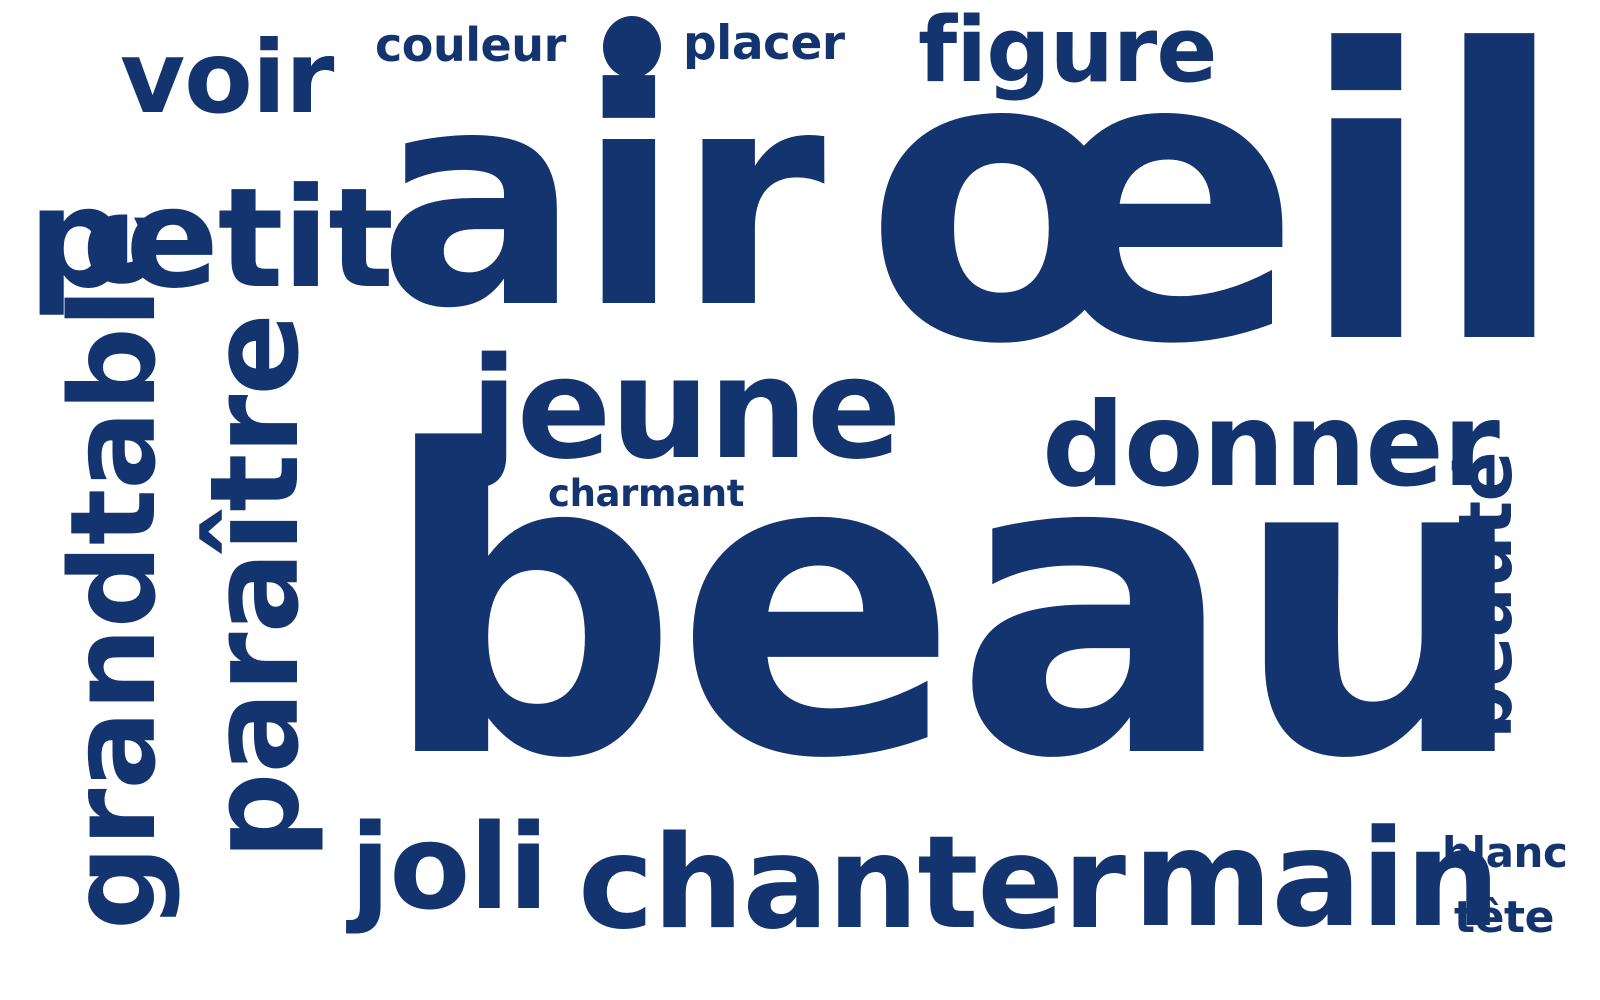  What do you see at coordinates (1505, 852) in the screenshot?
I see `word-blanc: blanc` at bounding box center [1505, 852].